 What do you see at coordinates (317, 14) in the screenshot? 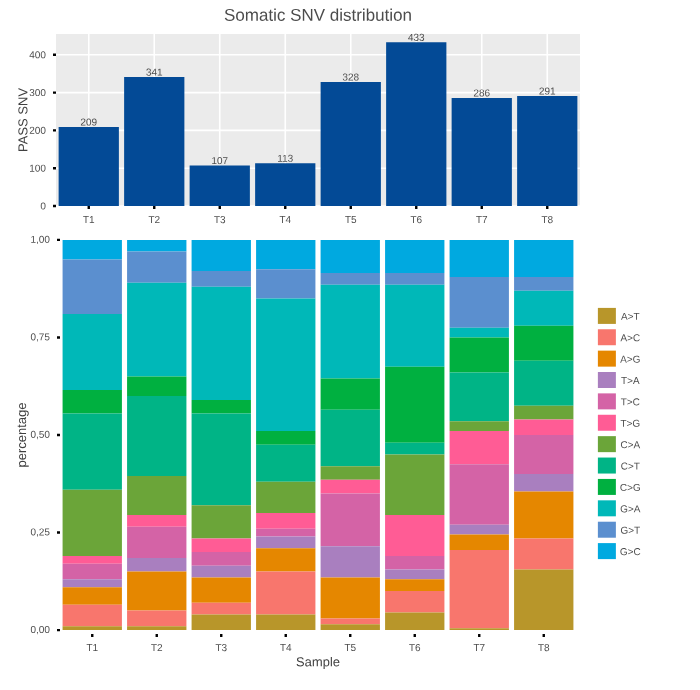
I see `chart-title: Somatic SNV distribution` at bounding box center [317, 14].